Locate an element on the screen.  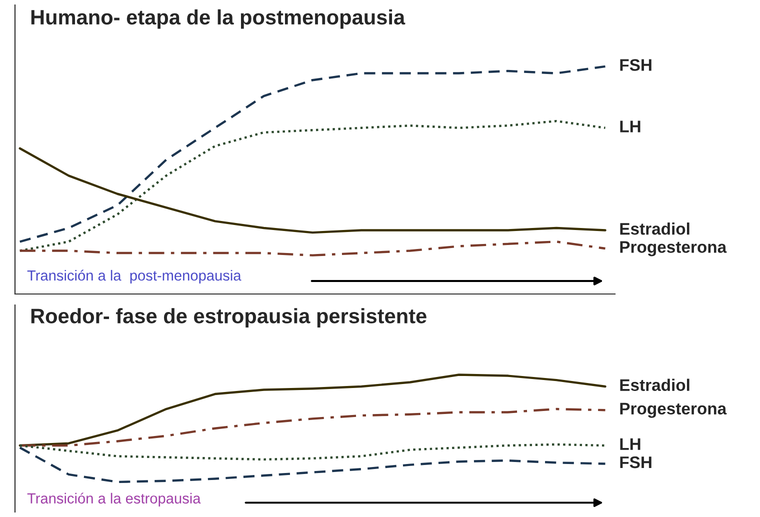
annotation: Transición a la post-menopausia is located at coordinates (134, 277).